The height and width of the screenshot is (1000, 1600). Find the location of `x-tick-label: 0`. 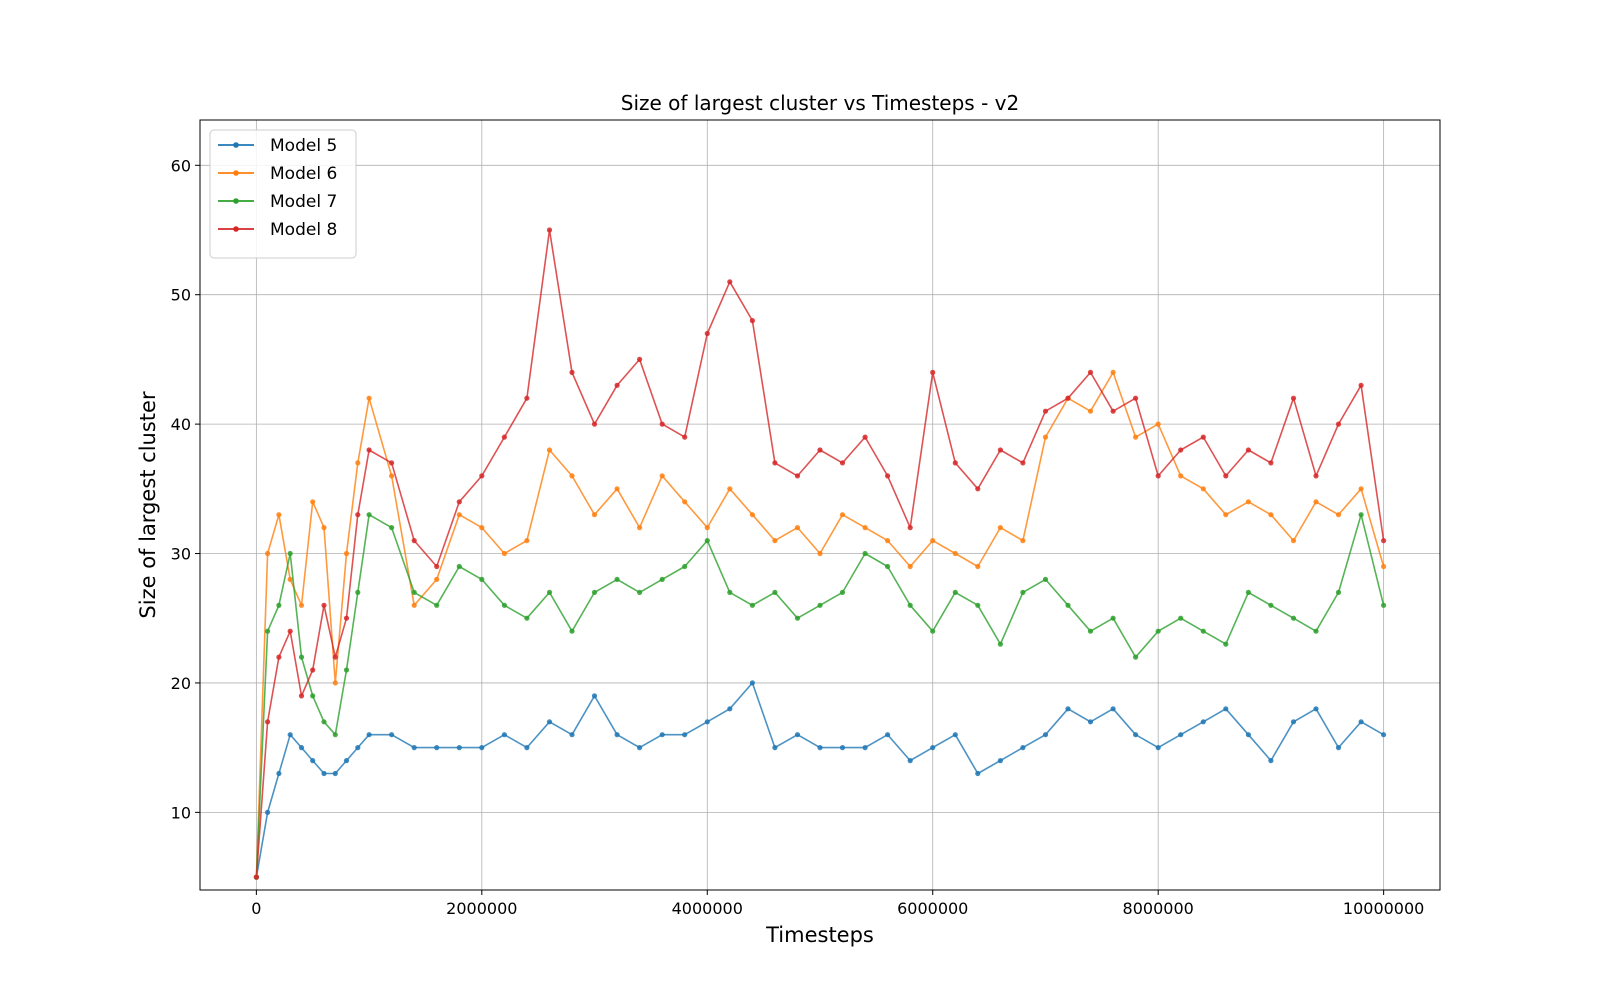

x-tick-label: 0 is located at coordinates (256, 908).